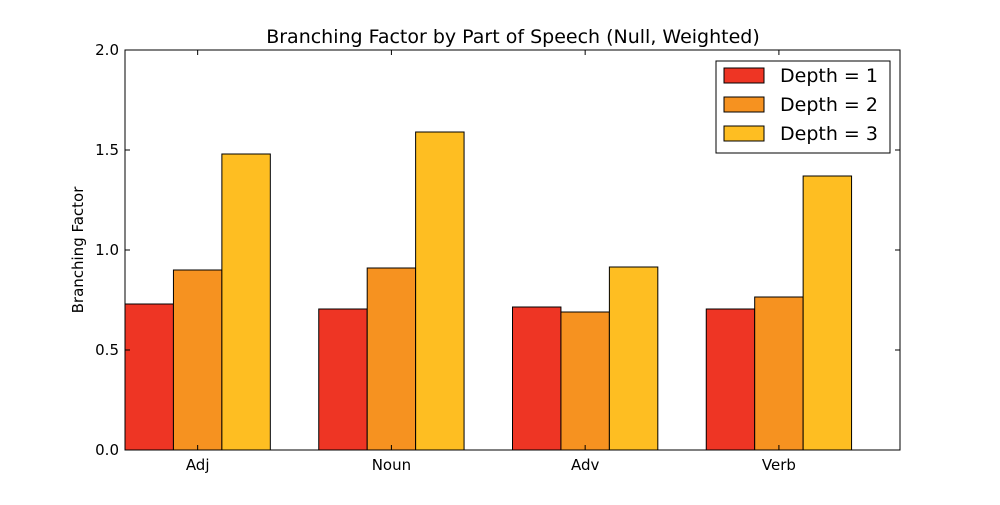 Image resolution: width=1000 pixels, height=505 pixels. I want to click on x-tick-label-verb: Verb, so click(779, 465).